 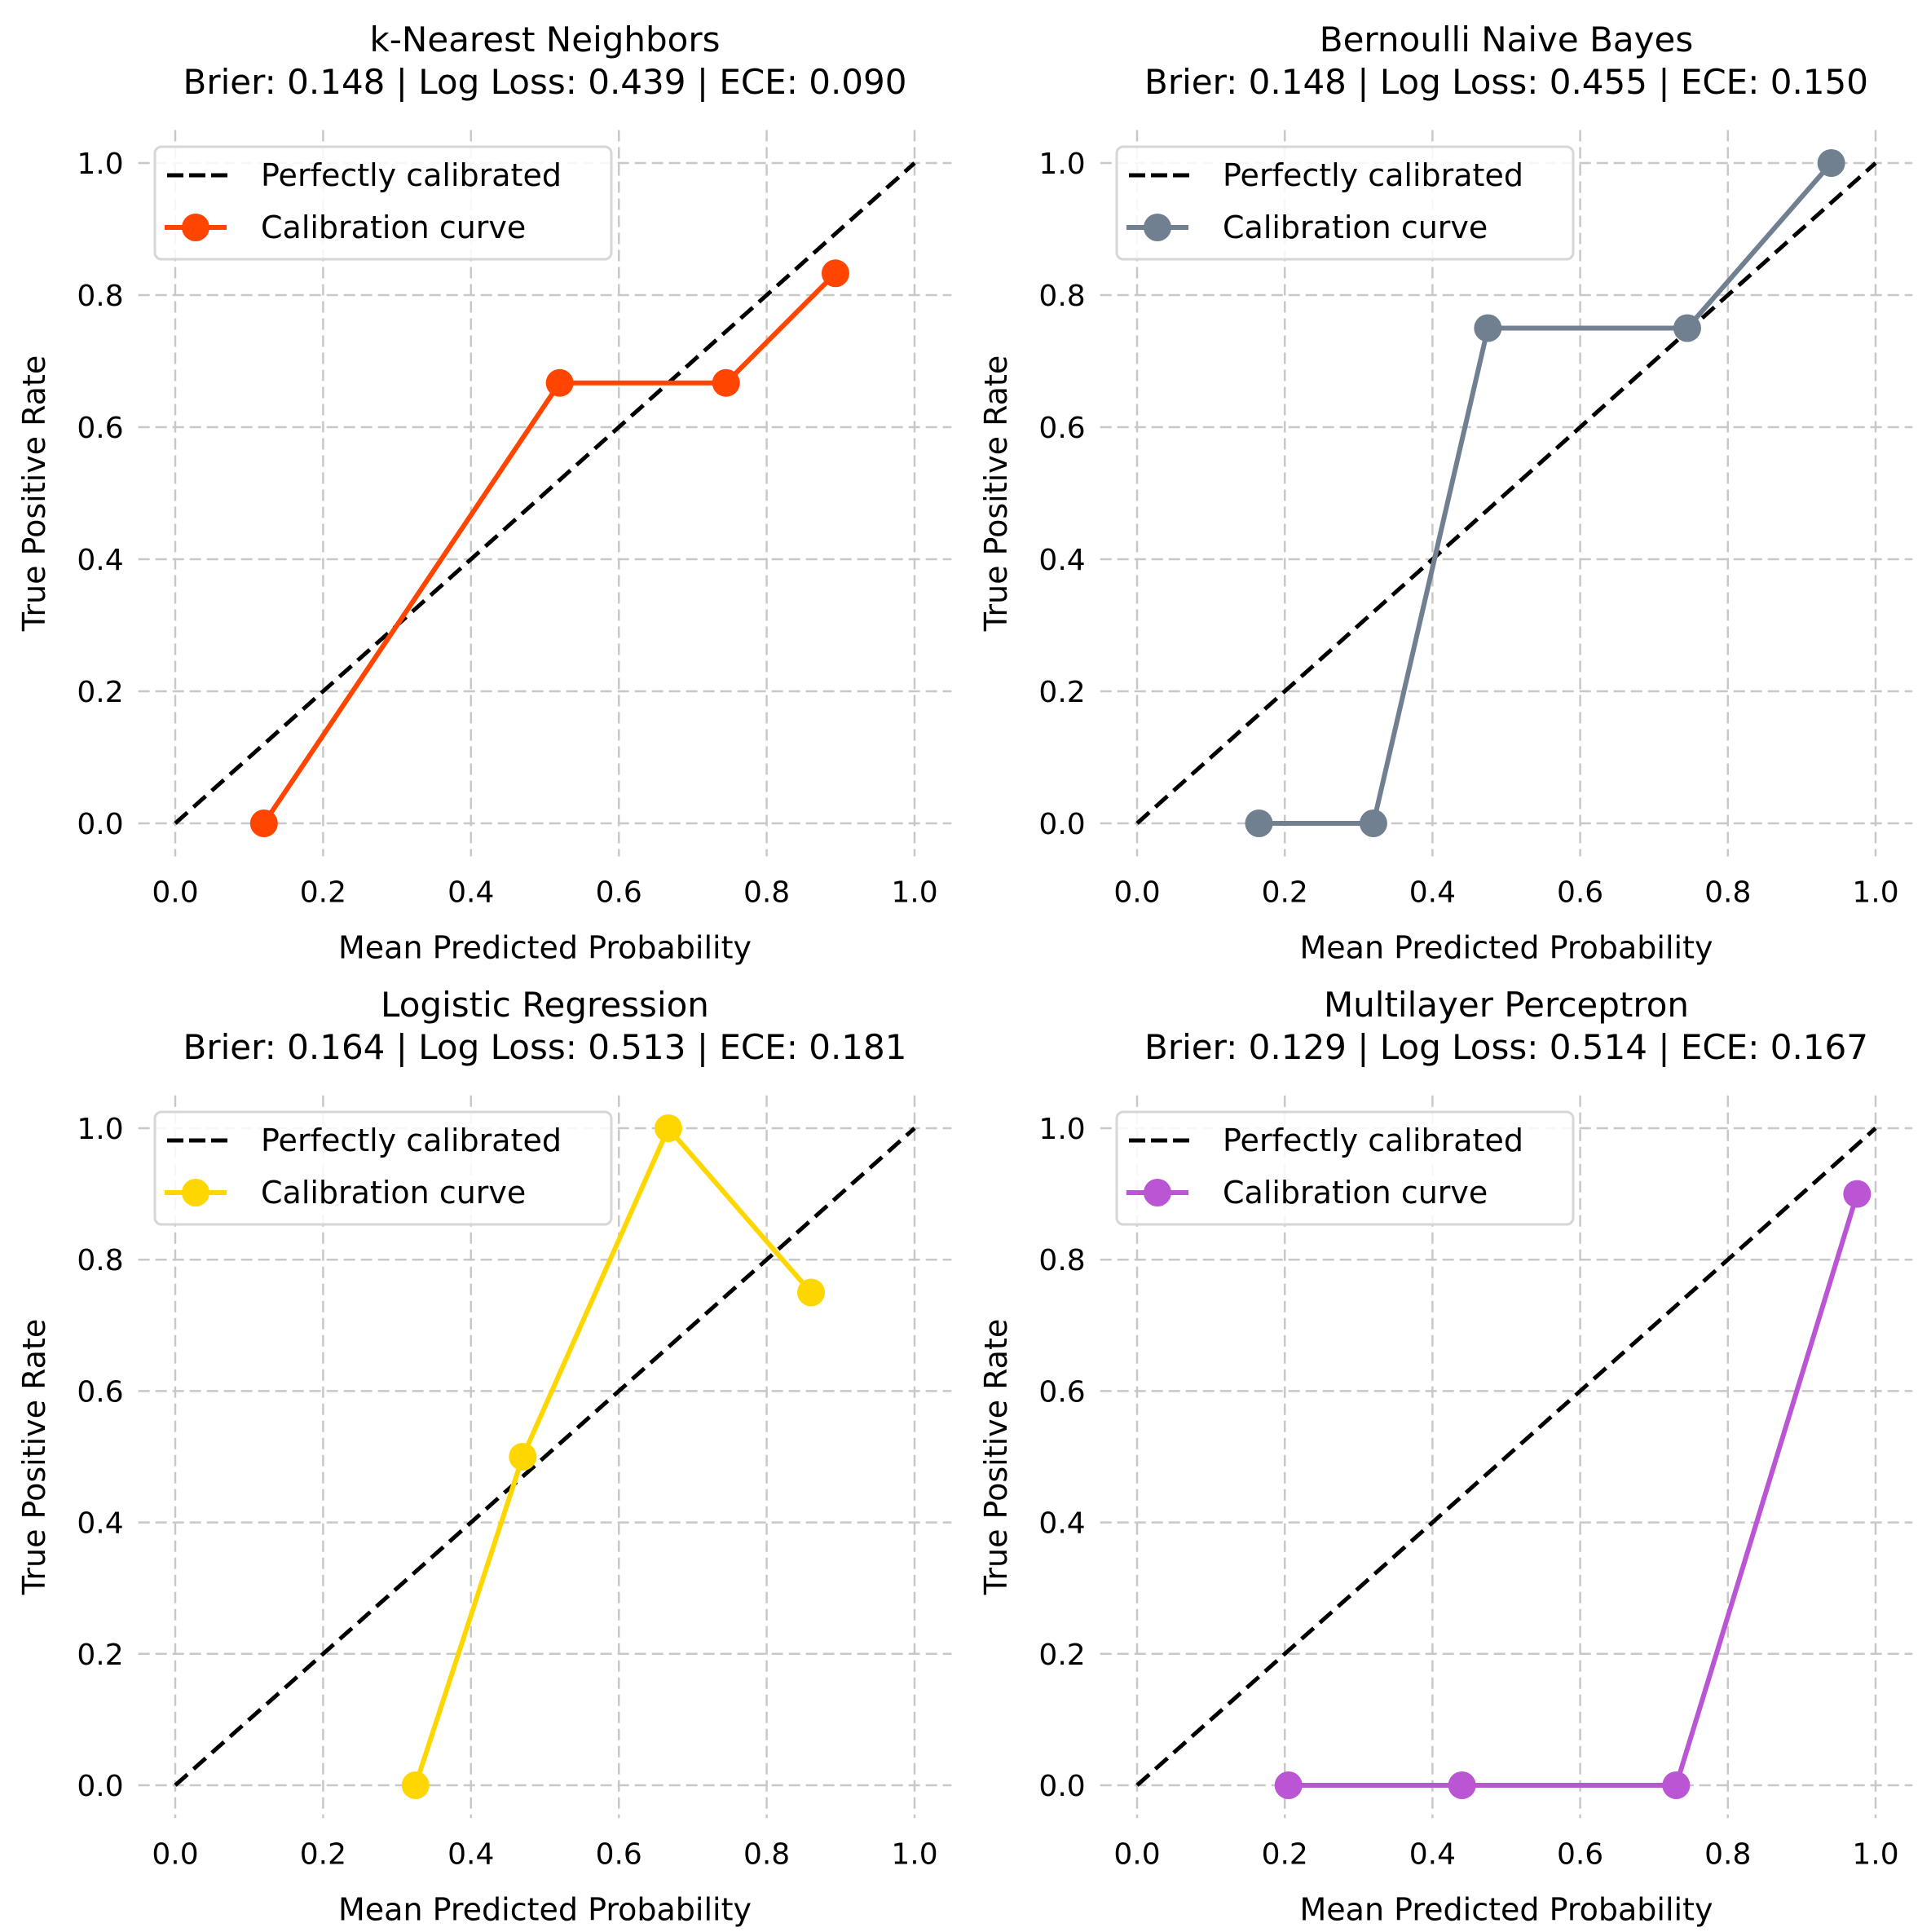 I want to click on panel-title: Logistic Regression, so click(x=545, y=1005).